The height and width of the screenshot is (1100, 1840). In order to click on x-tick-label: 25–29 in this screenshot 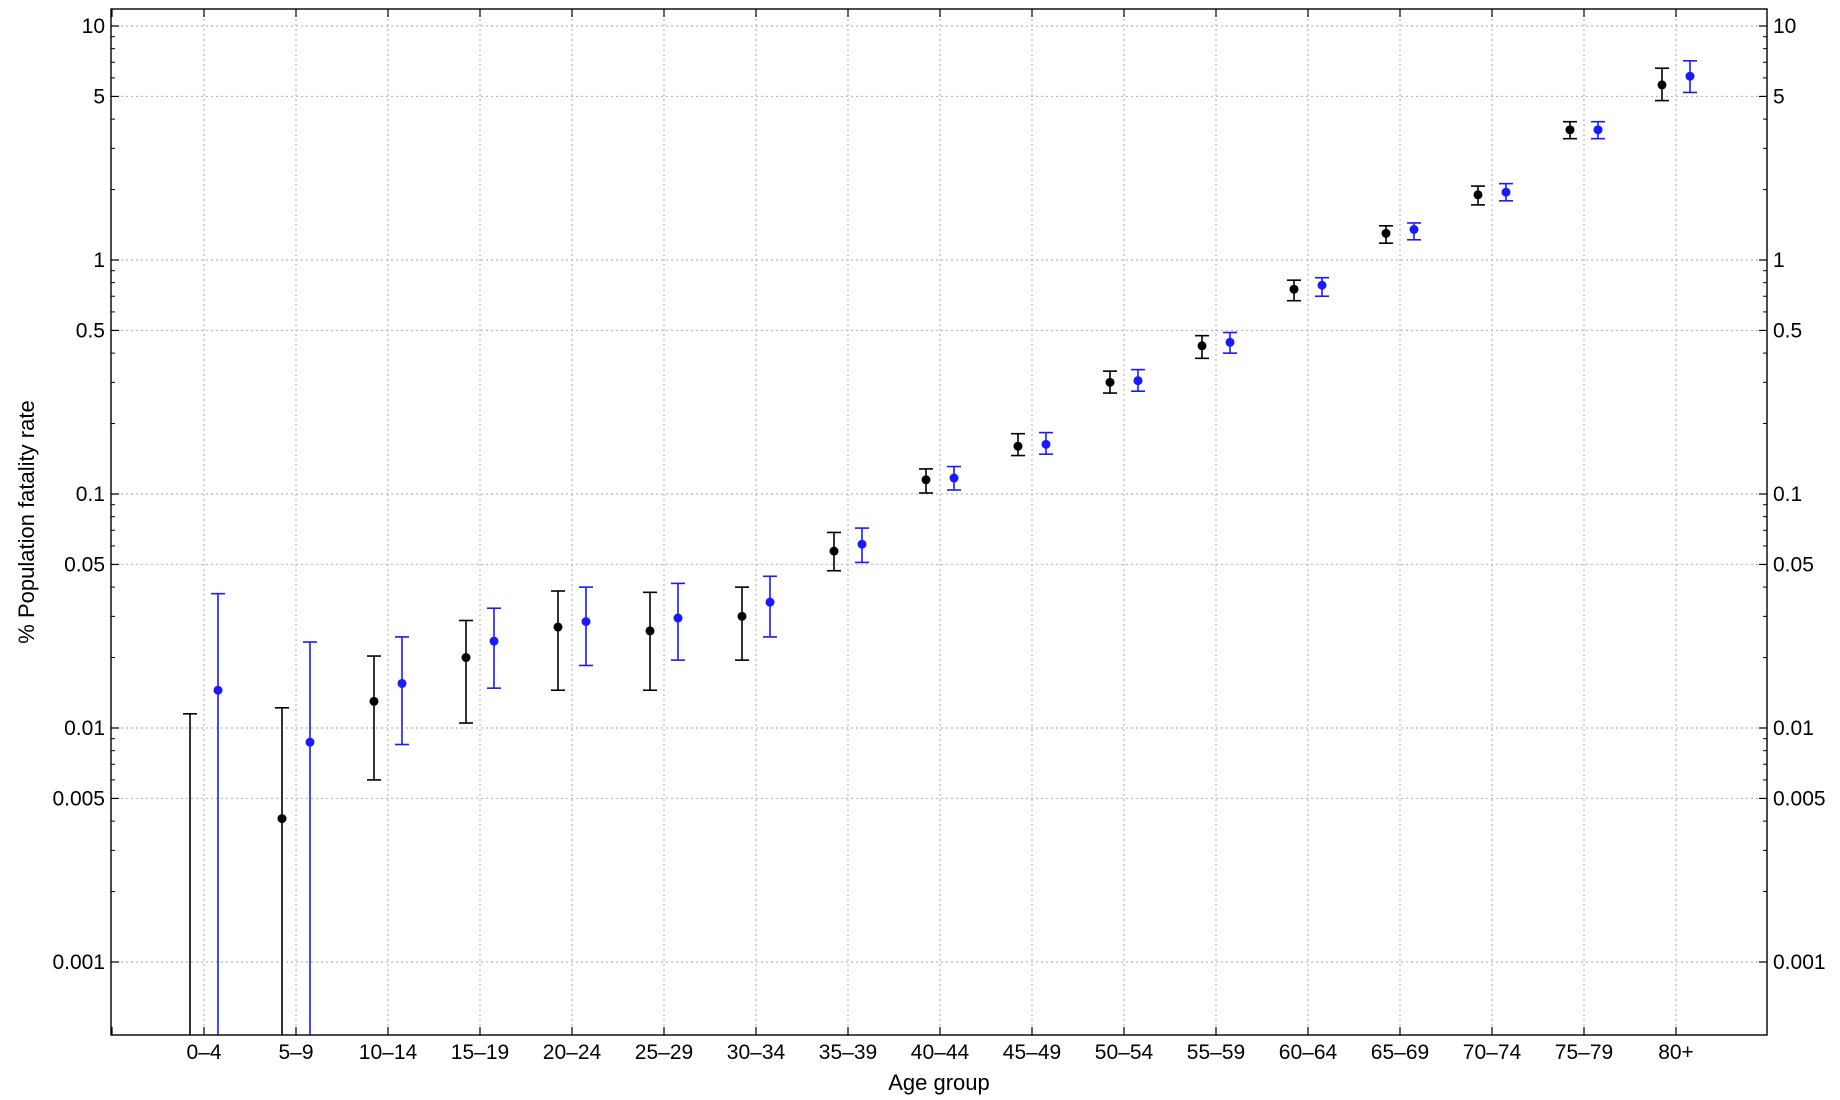, I will do `click(664, 1052)`.